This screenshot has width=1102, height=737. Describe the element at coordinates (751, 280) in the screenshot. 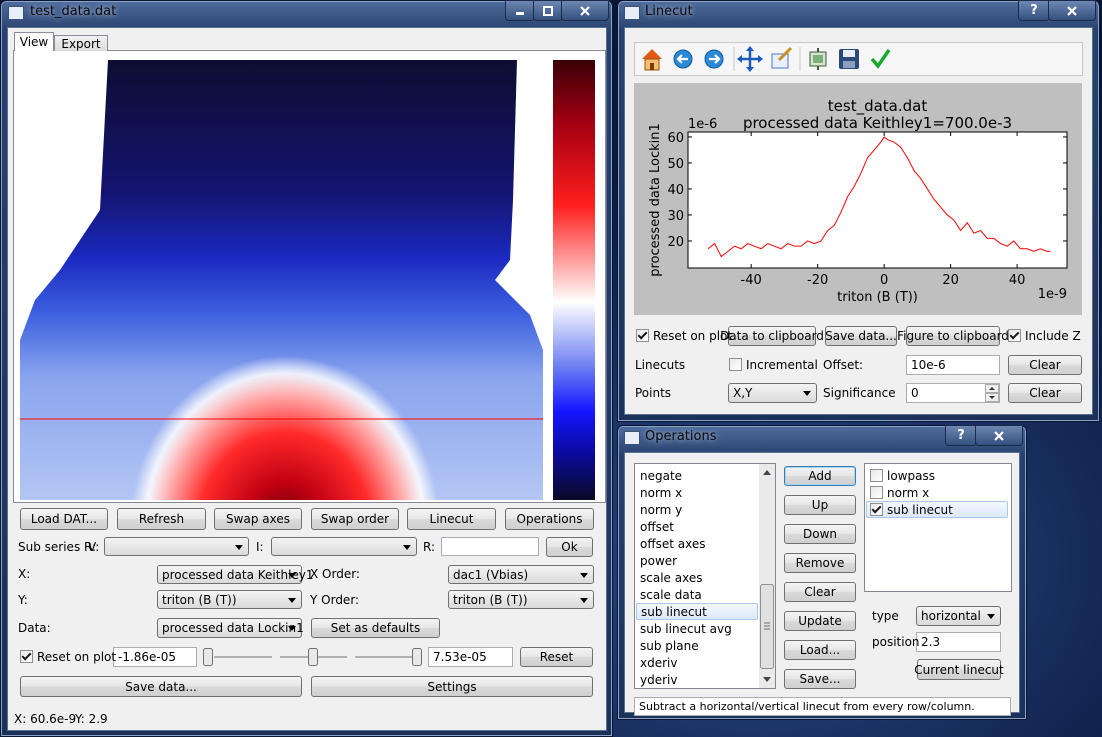

I see `x-tick-label: -40` at that location.